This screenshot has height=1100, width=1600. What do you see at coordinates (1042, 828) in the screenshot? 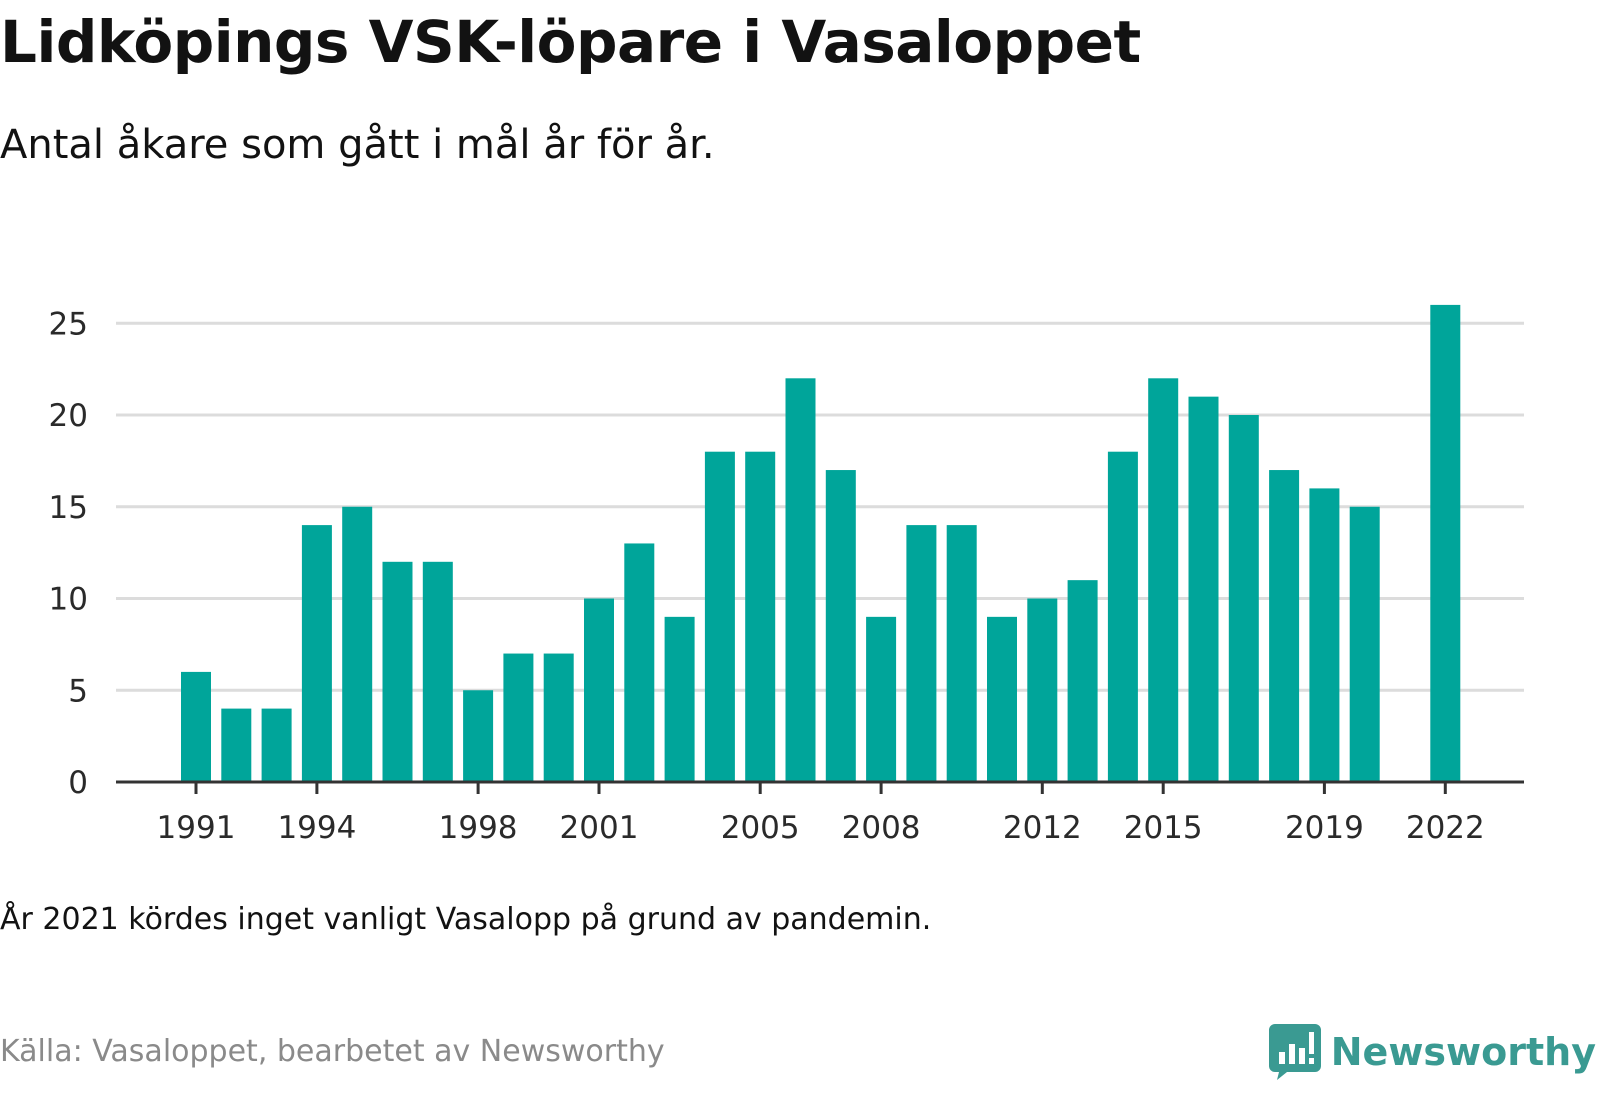
I see `x-tick-label: 2012` at bounding box center [1042, 828].